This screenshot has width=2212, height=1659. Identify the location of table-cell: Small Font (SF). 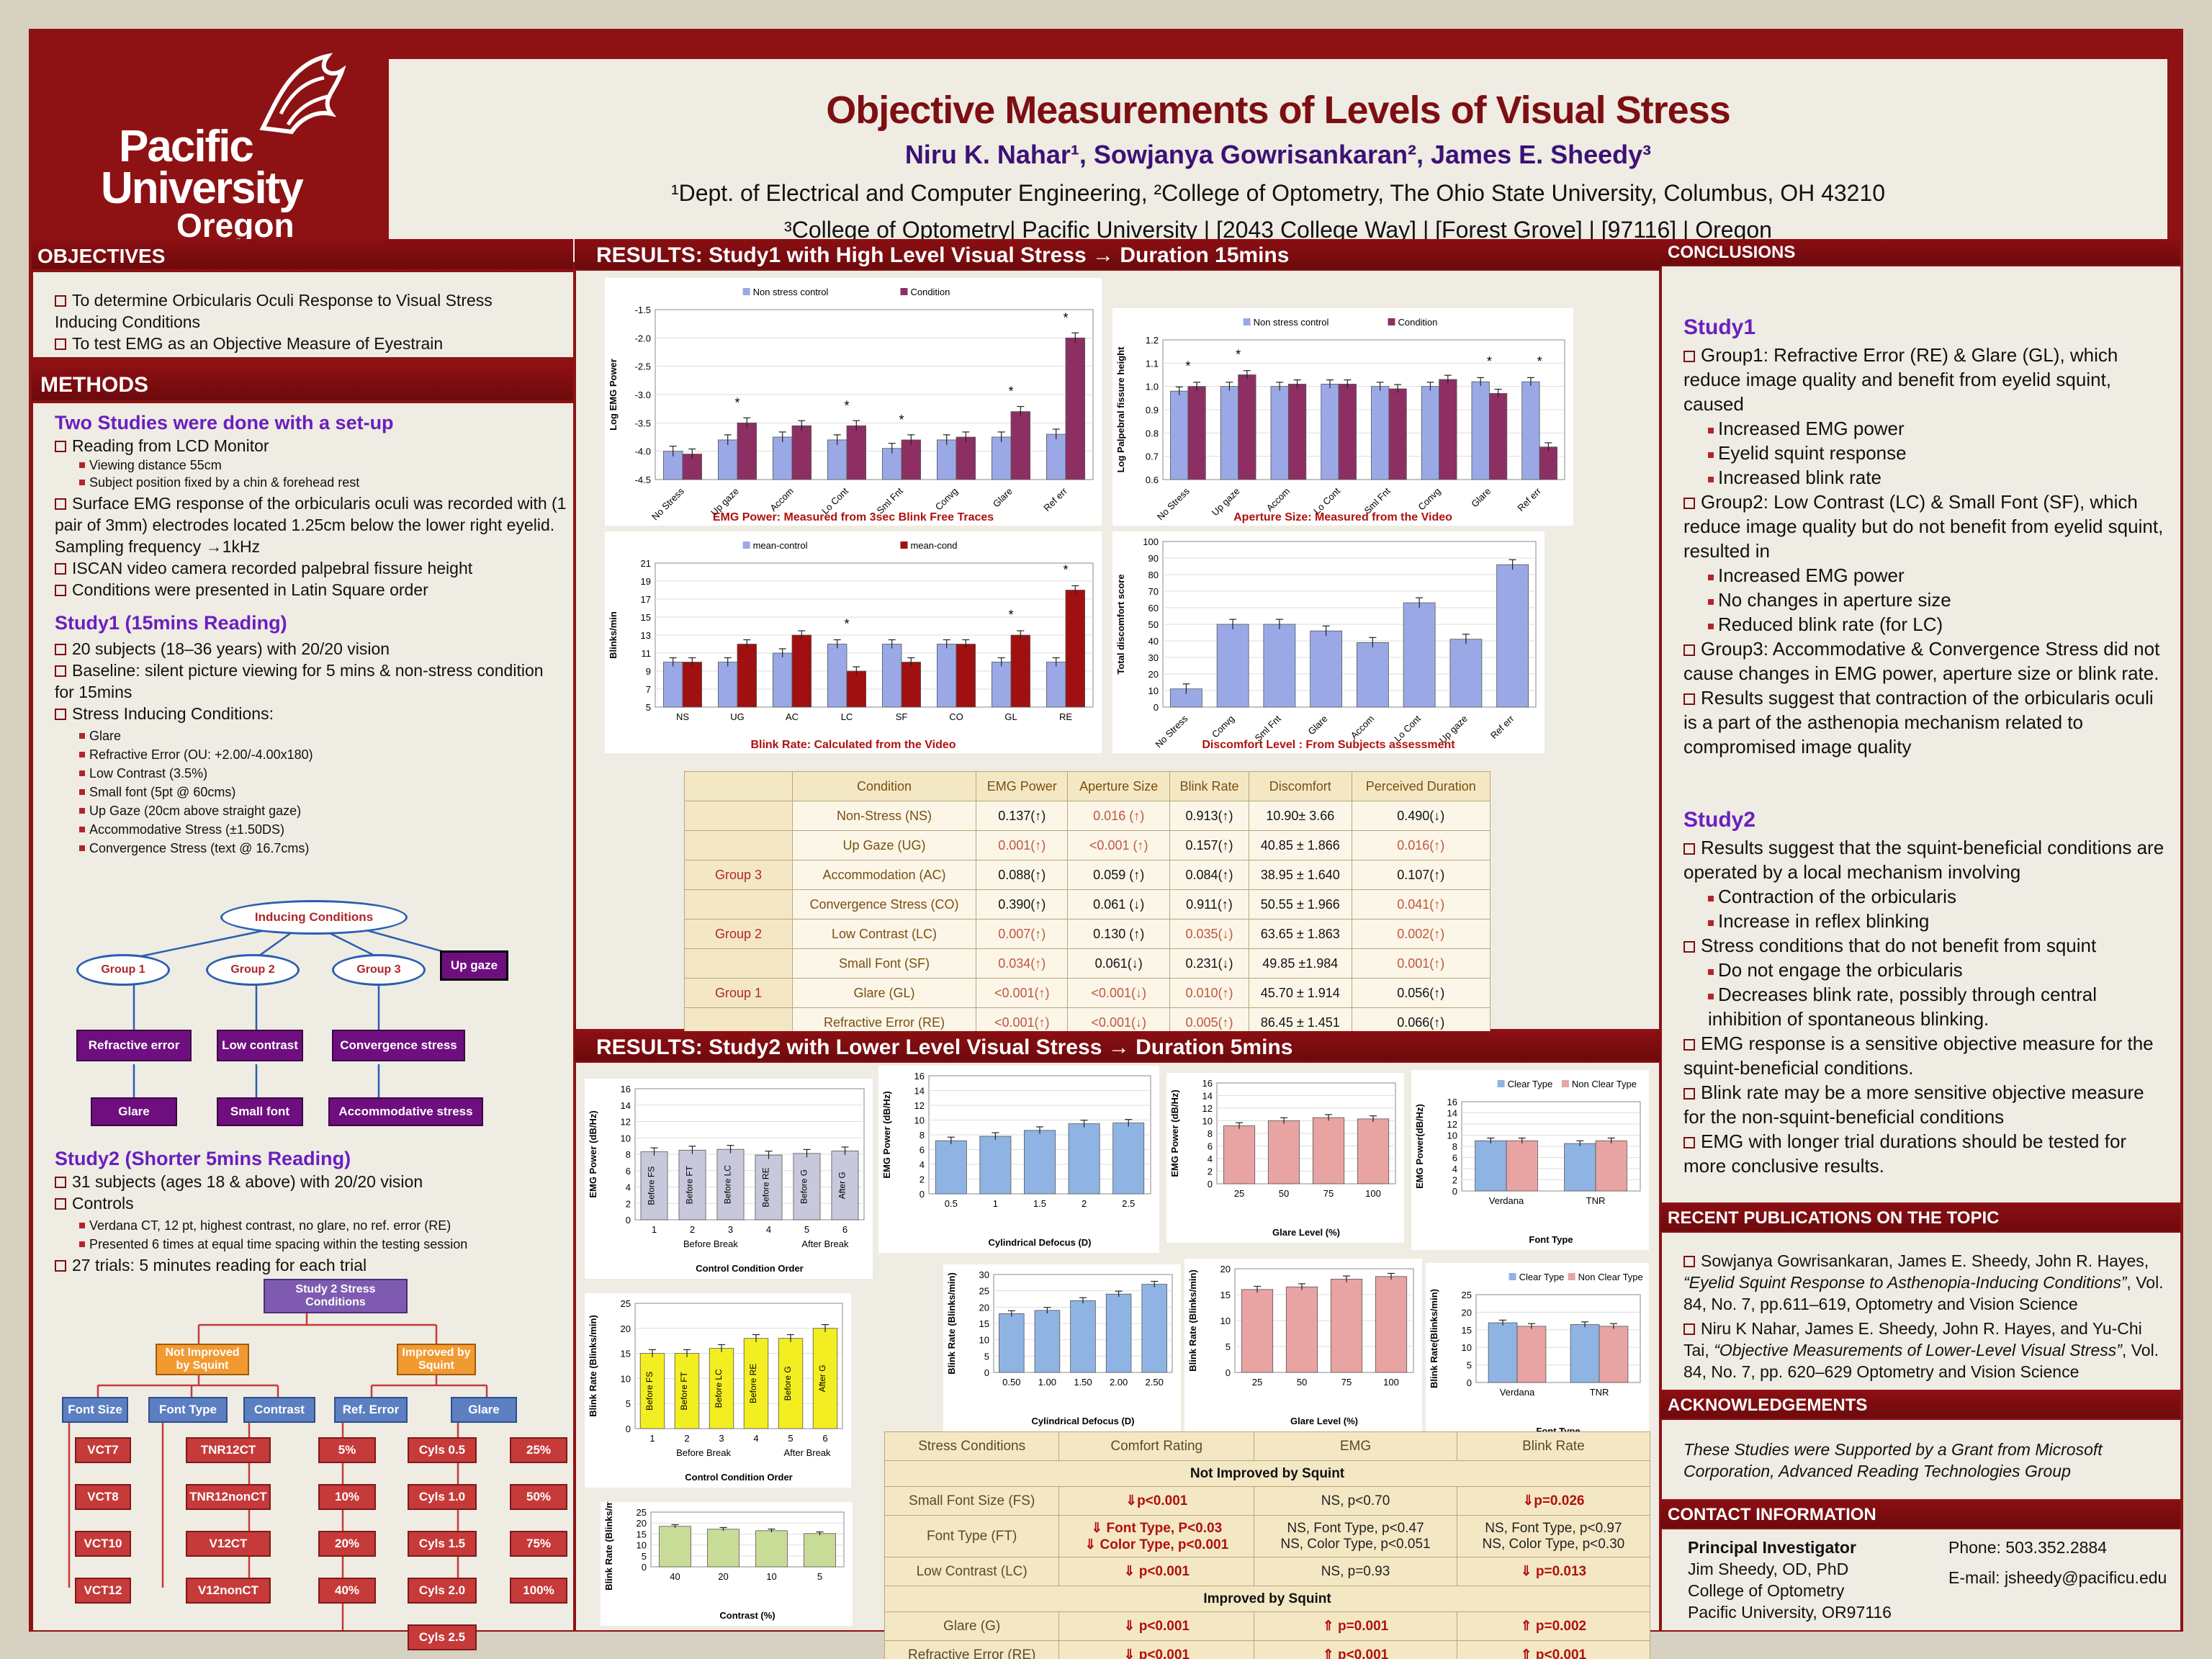
(884, 964).